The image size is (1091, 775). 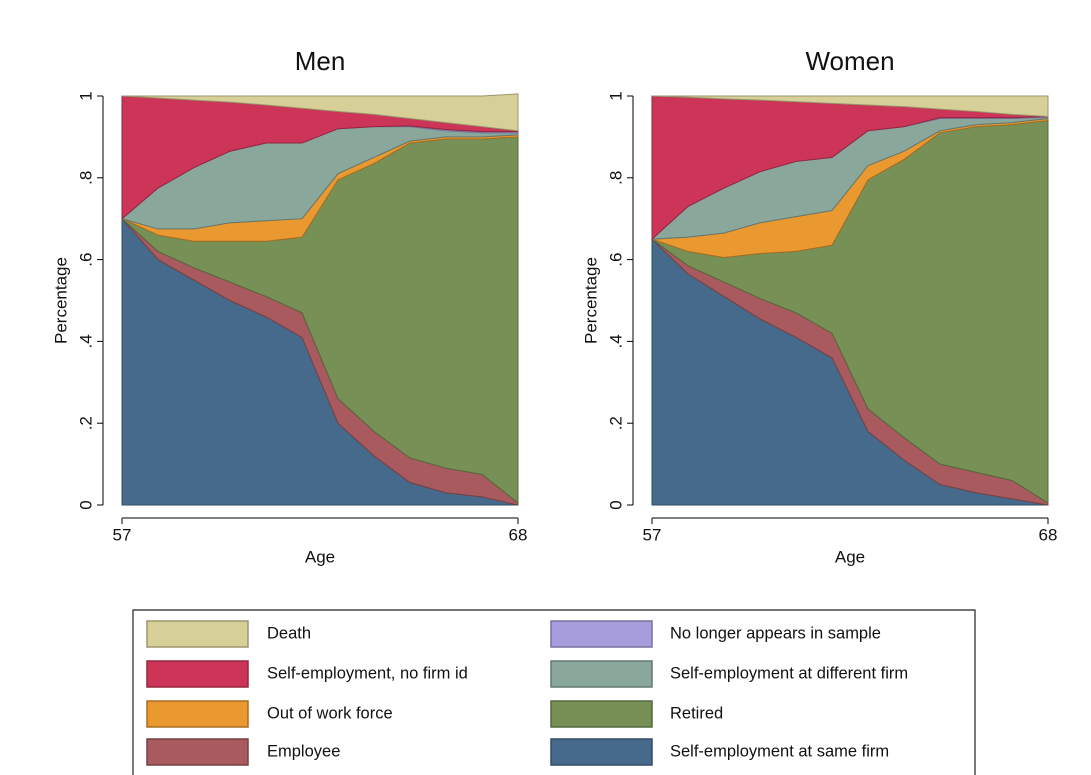 I want to click on legend-label: Self-employment, no firm id, so click(x=367, y=673).